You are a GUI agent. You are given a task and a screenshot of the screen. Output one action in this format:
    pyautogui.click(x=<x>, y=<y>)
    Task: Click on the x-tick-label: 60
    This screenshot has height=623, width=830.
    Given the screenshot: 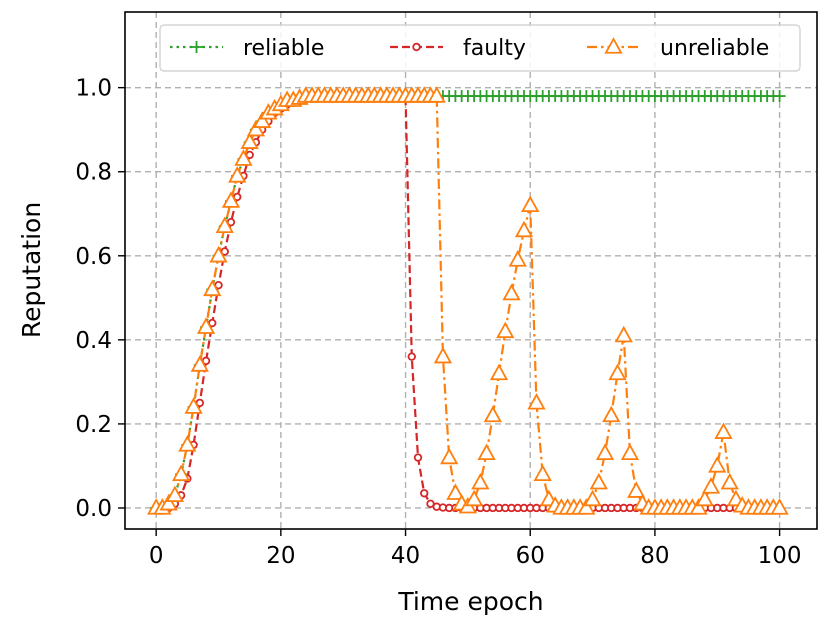 What is the action you would take?
    pyautogui.click(x=530, y=556)
    